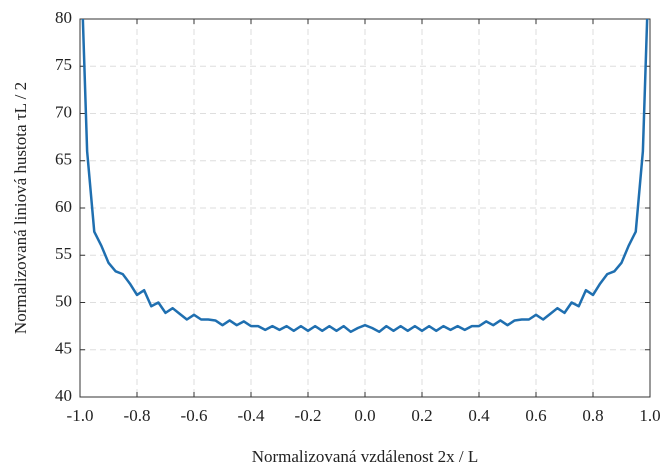 This screenshot has height=468, width=665. Describe the element at coordinates (137, 415) in the screenshot. I see `x-tick-label: -0.8` at that location.